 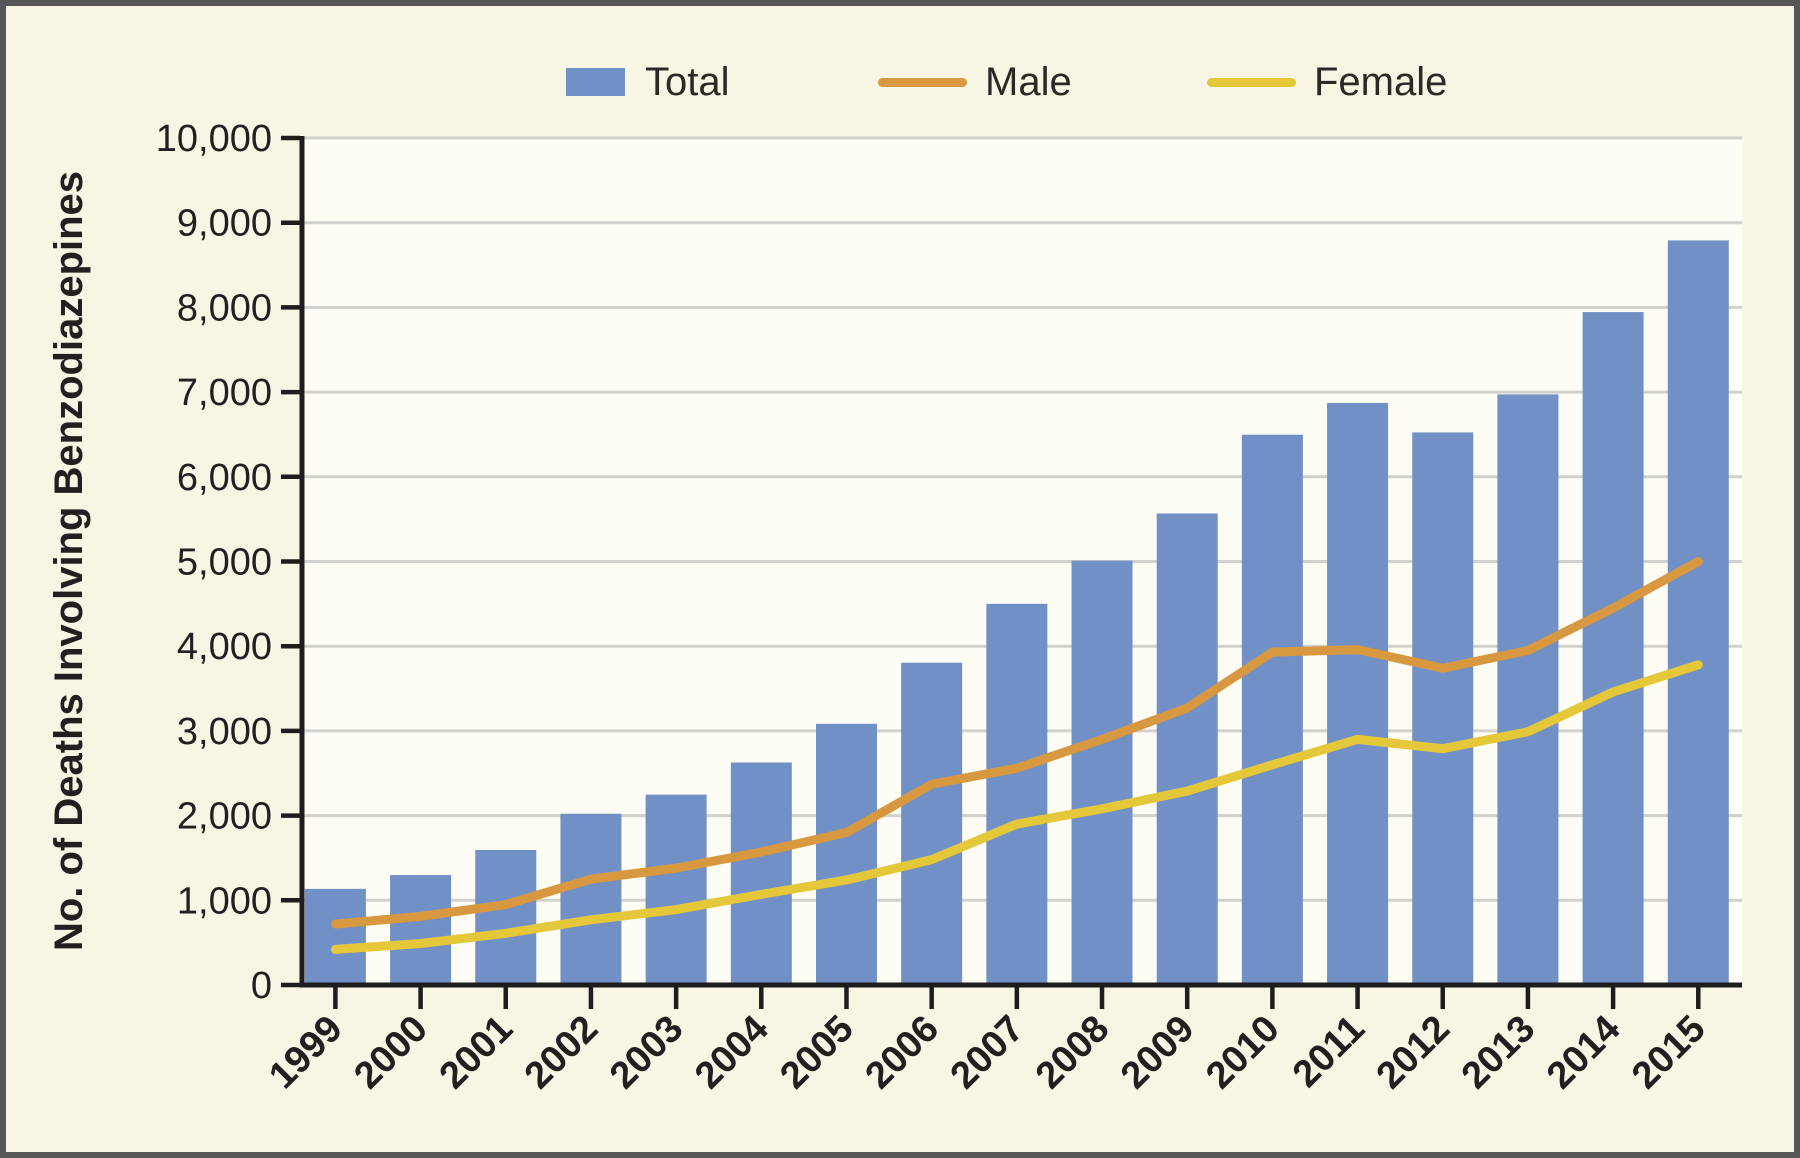 I want to click on chart-legend: Total Male Female, so click(x=900, y=60).